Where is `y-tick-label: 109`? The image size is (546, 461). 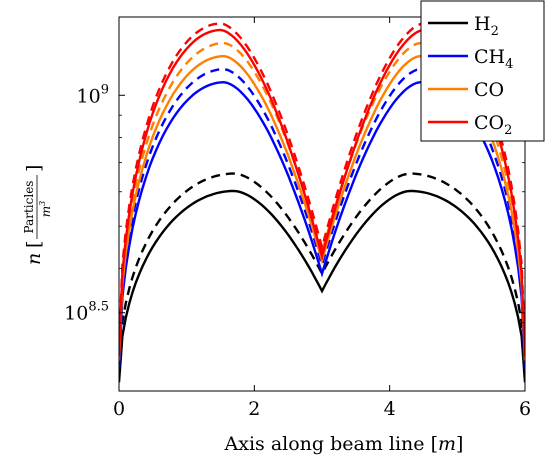
y-tick-label: 109 is located at coordinates (93, 94).